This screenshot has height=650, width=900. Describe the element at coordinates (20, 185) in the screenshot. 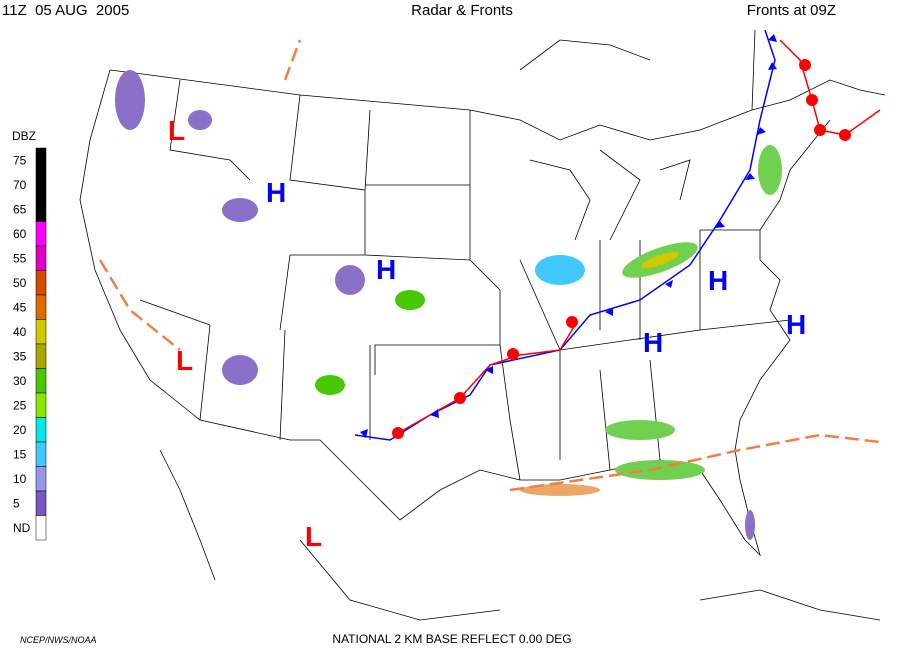

I see `legend-label: 70` at that location.